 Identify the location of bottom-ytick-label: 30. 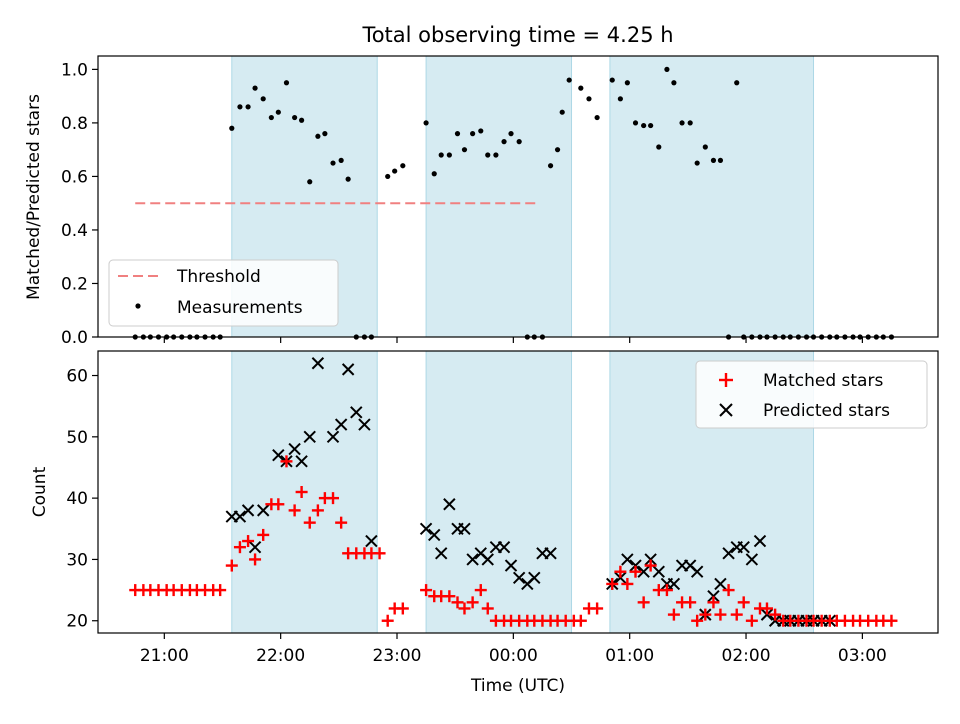
(77, 560).